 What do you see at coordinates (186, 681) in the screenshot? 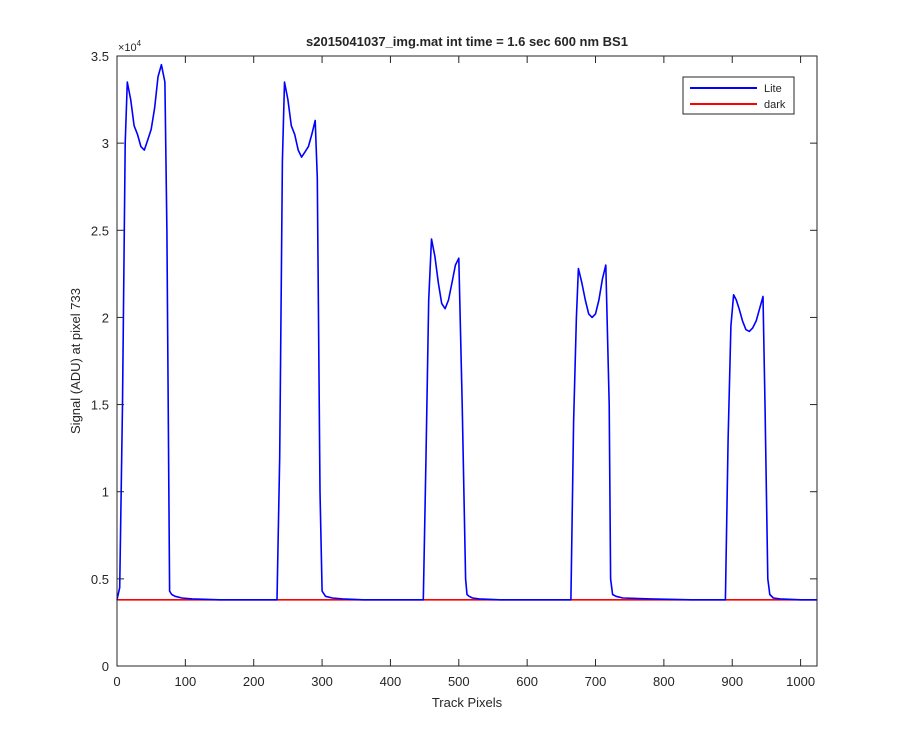
I see `x-tick-label: 100` at bounding box center [186, 681].